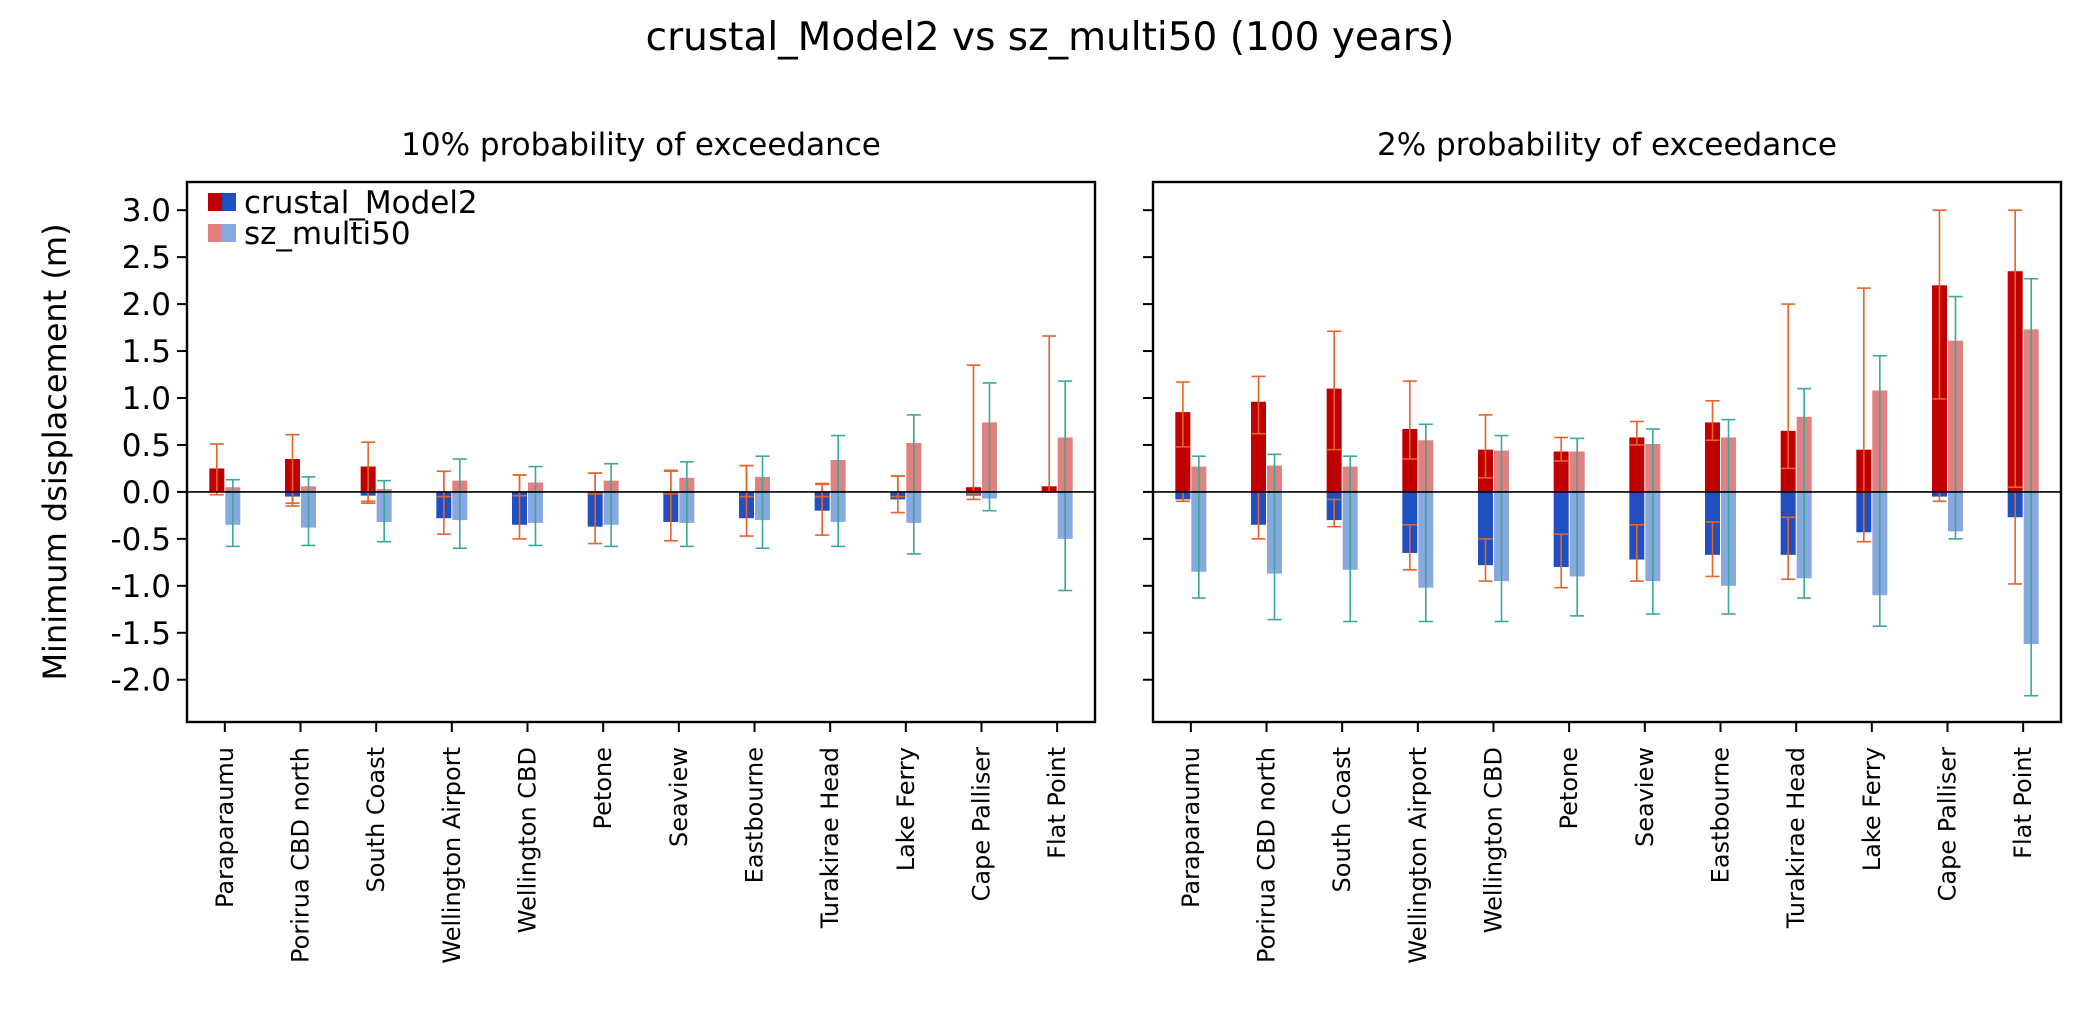 Image resolution: width=2100 pixels, height=1024 pixels. What do you see at coordinates (55, 451) in the screenshot?
I see `y-axis-label: Minimum dsisplacement (m)` at bounding box center [55, 451].